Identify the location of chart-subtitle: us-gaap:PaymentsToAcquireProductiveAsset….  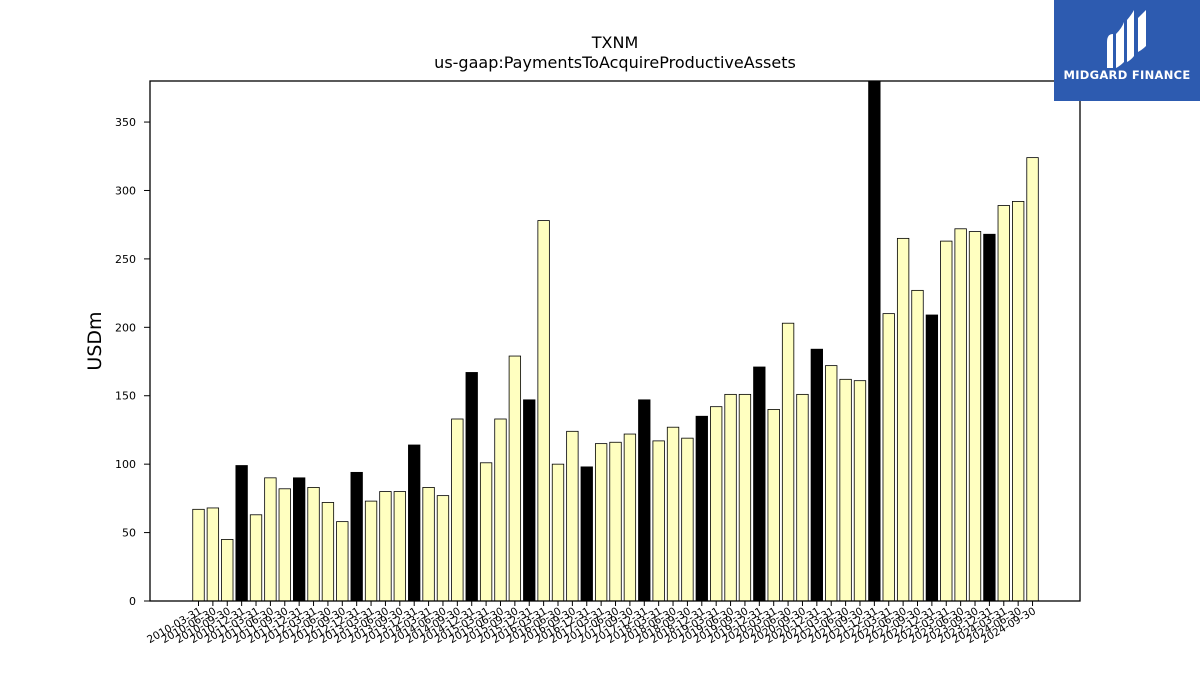
(615, 62).